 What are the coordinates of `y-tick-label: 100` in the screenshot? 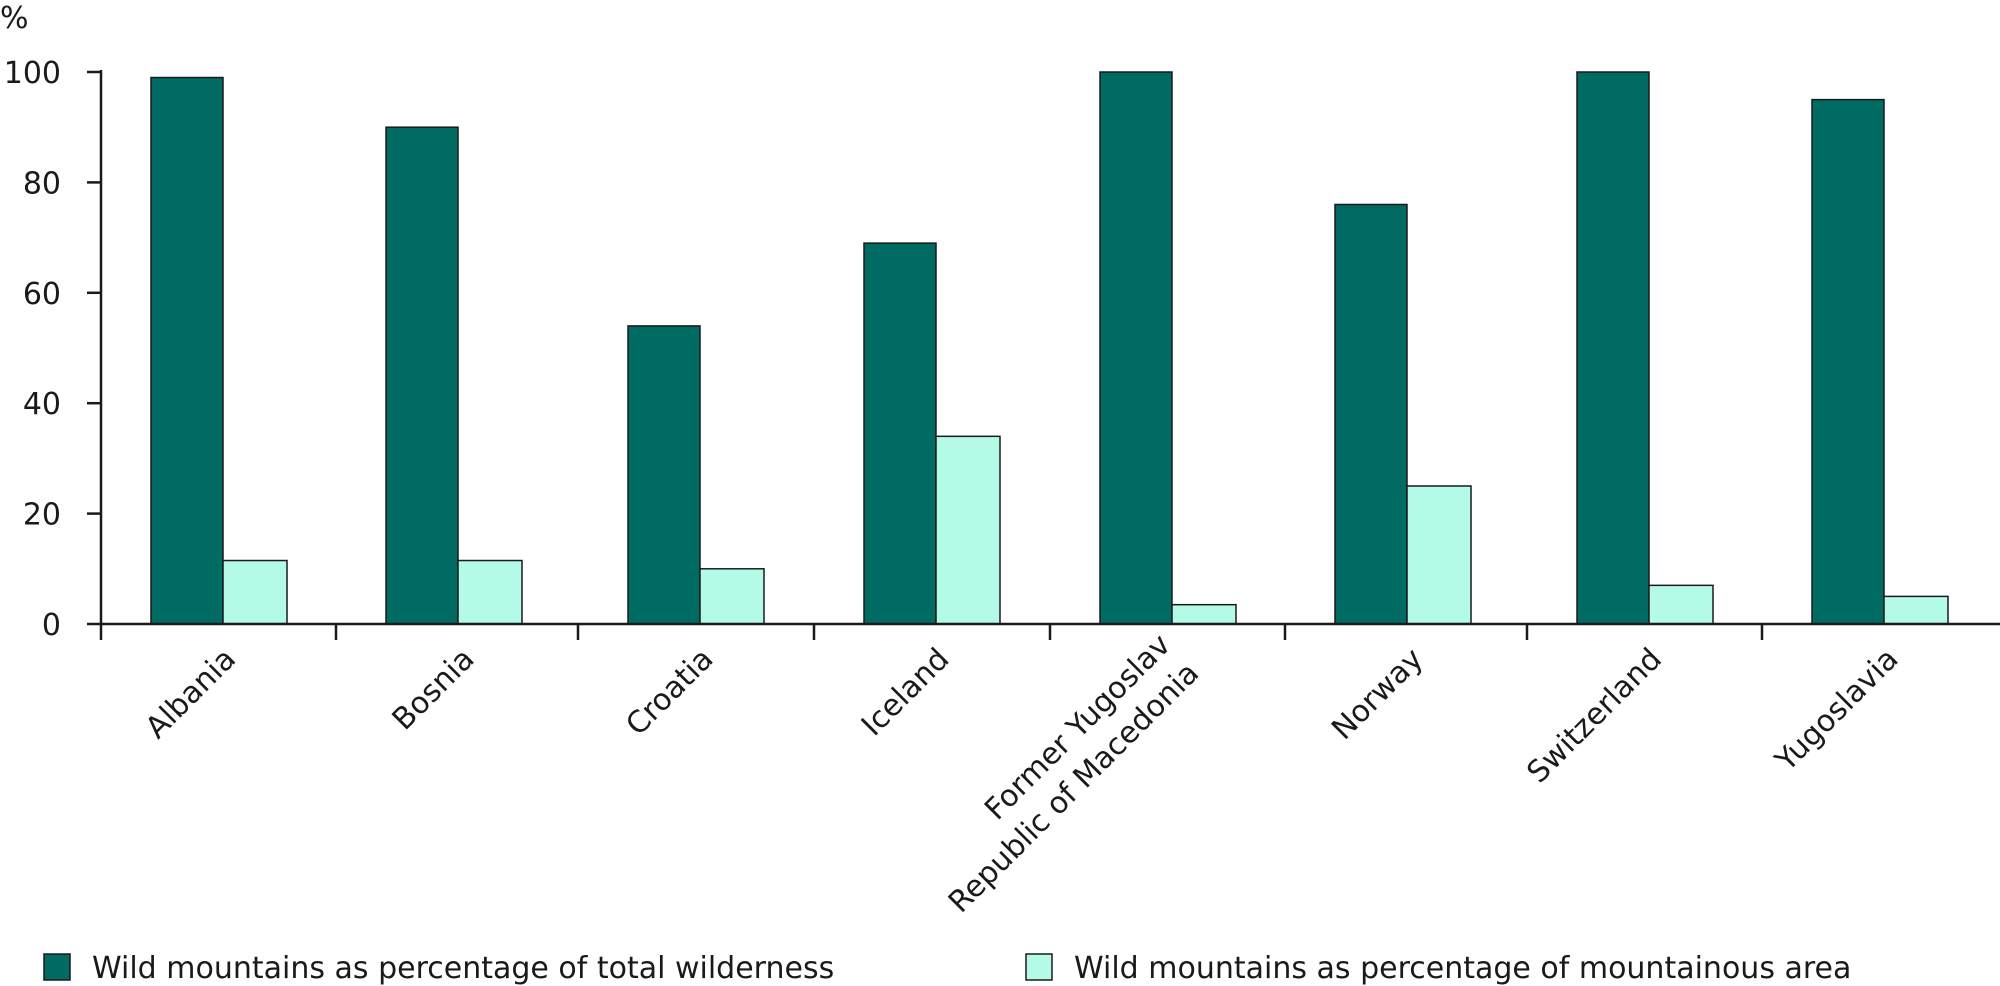 It's located at (32, 73).